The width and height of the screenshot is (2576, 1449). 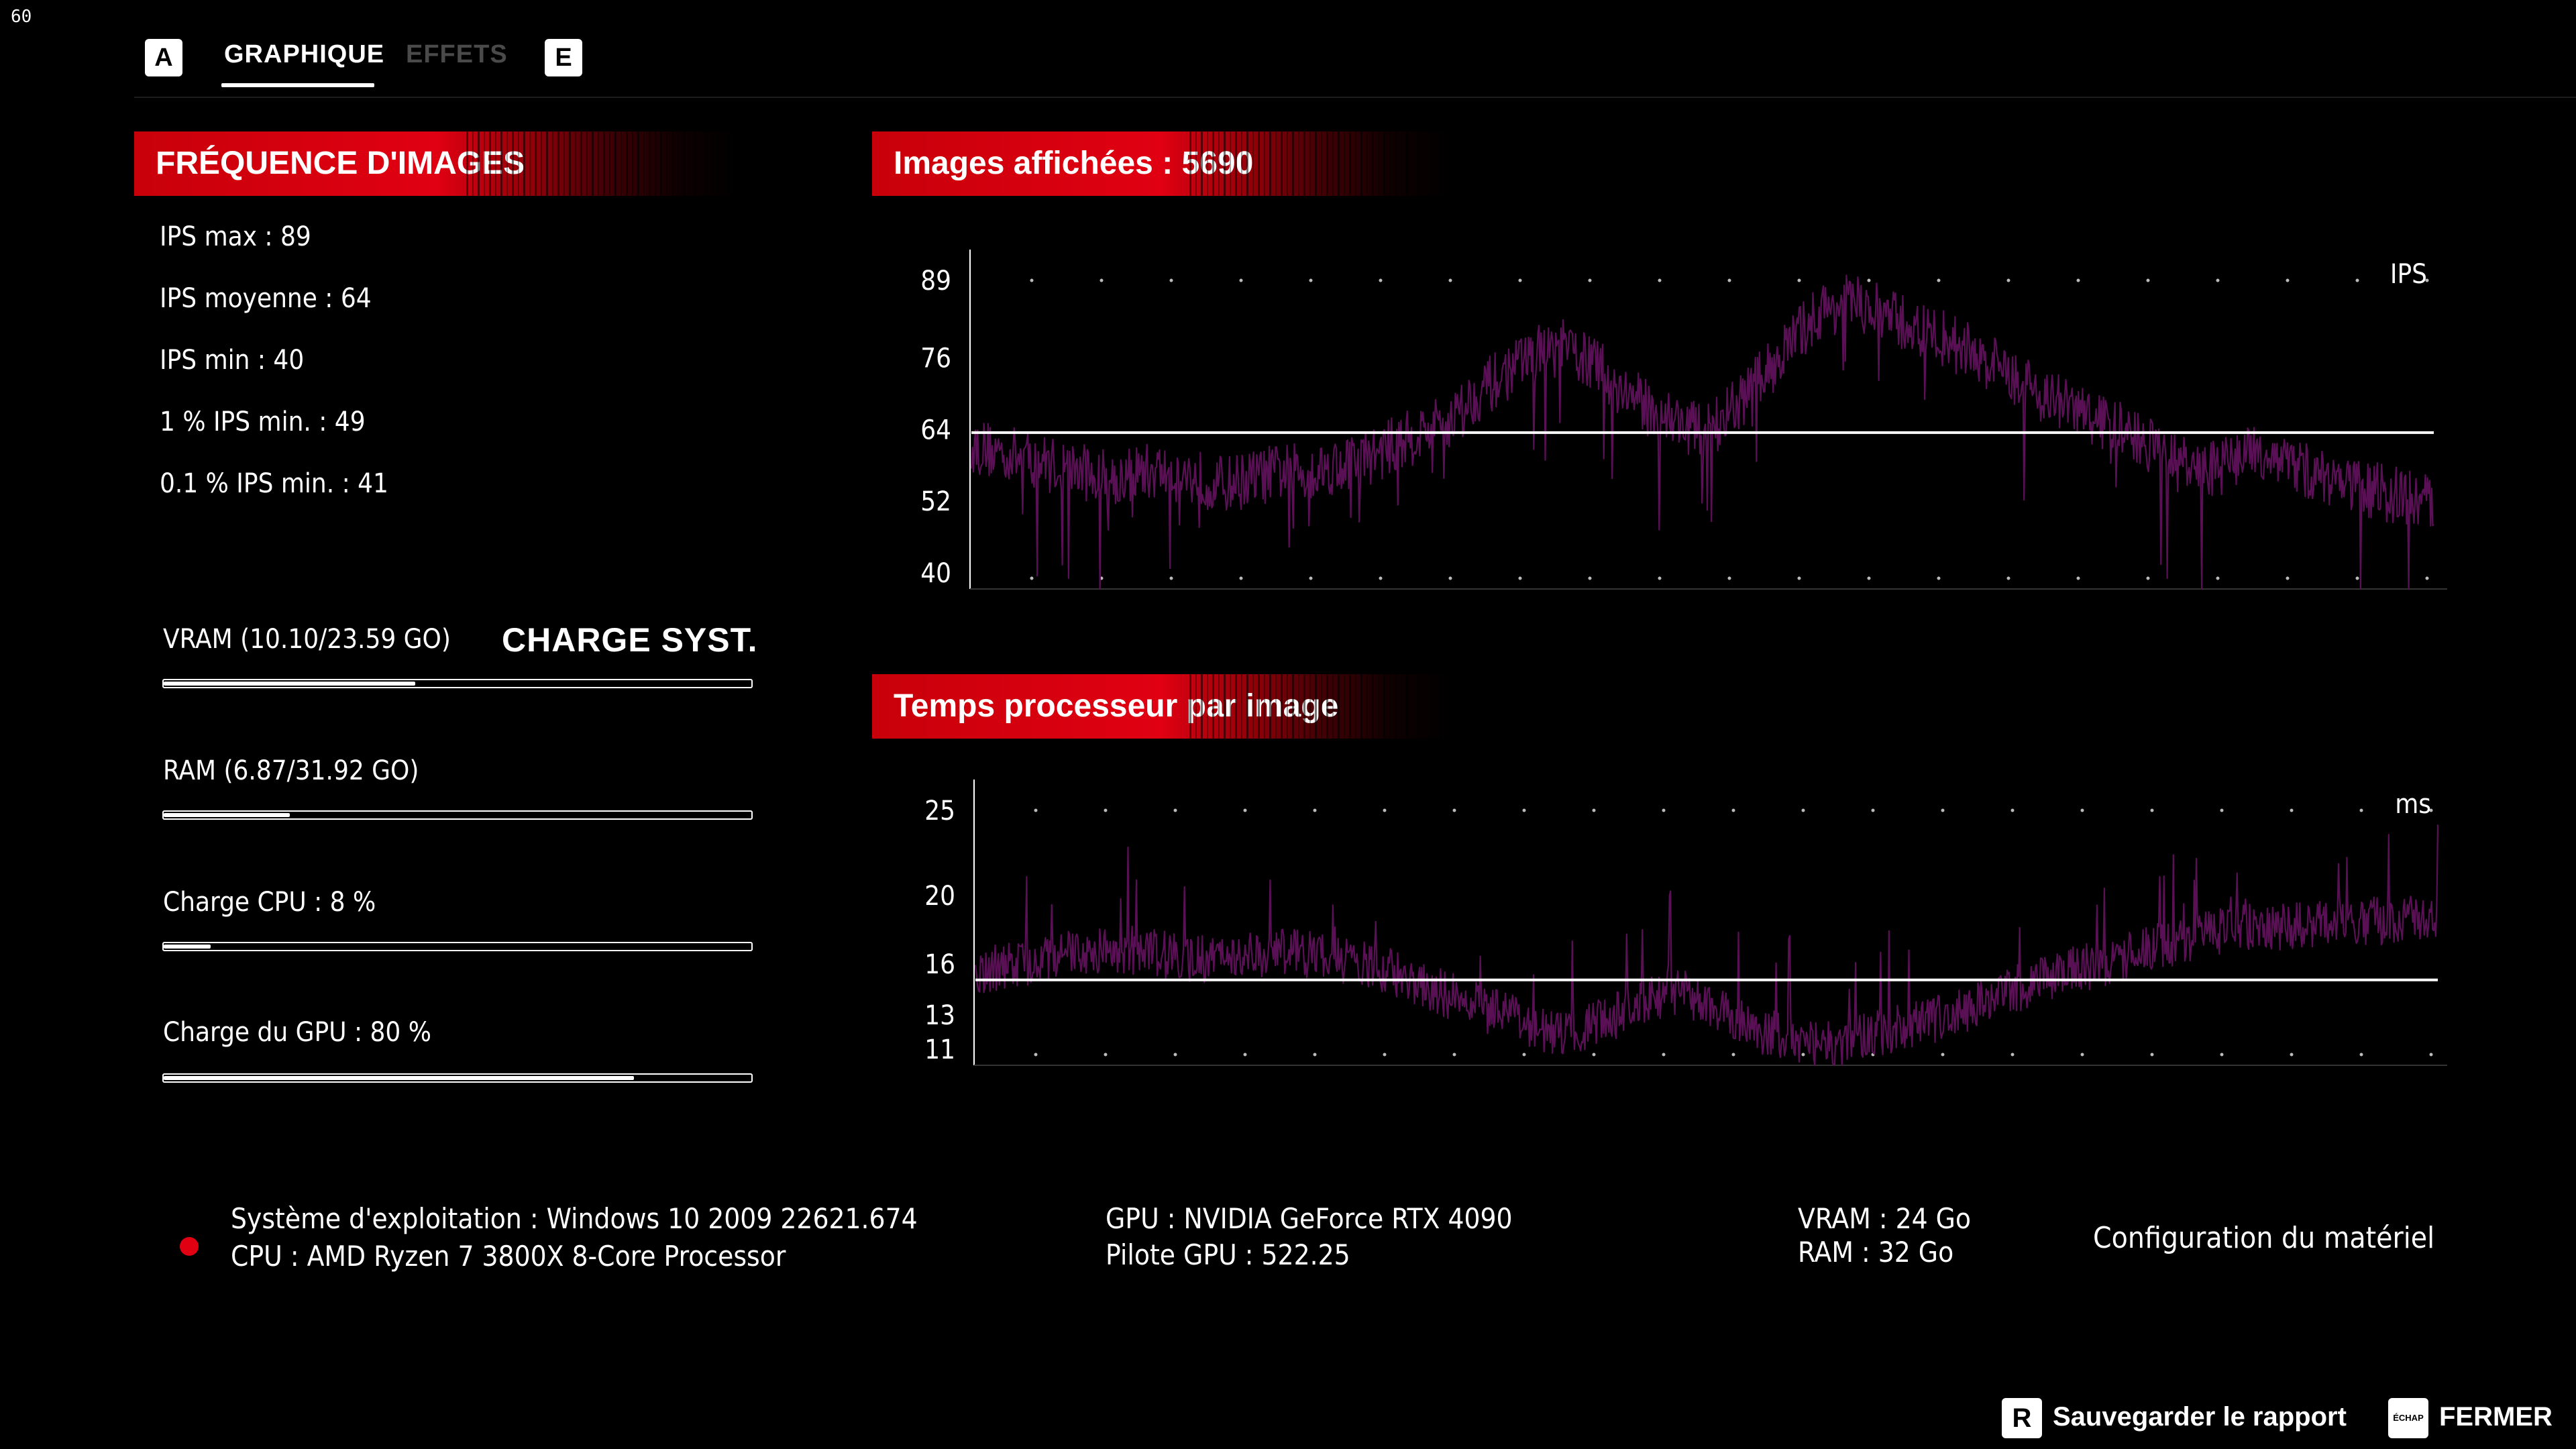 I want to click on gpu-driver-info: Pilote GPU : 522.25, so click(x=1228, y=1254).